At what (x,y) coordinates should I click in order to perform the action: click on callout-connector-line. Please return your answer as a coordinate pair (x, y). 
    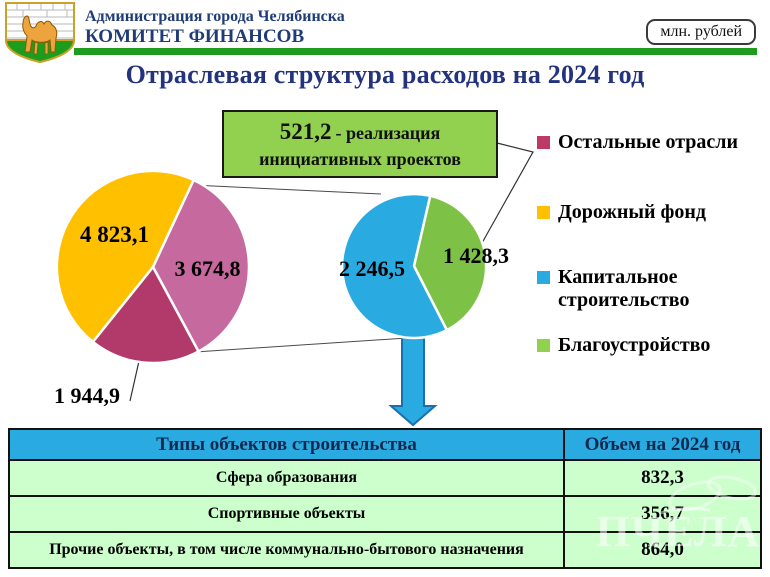
    Looking at the image, I should click on (507, 193).